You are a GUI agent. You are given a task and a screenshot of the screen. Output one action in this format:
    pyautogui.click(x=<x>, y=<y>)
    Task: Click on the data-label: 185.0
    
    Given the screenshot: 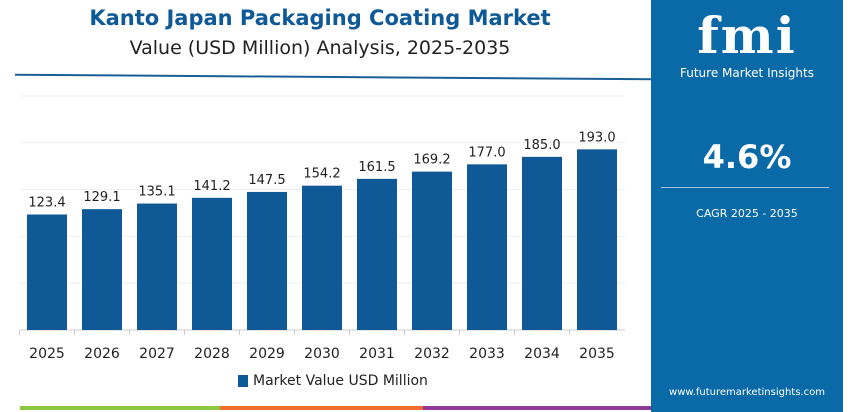 What is the action you would take?
    pyautogui.click(x=541, y=145)
    